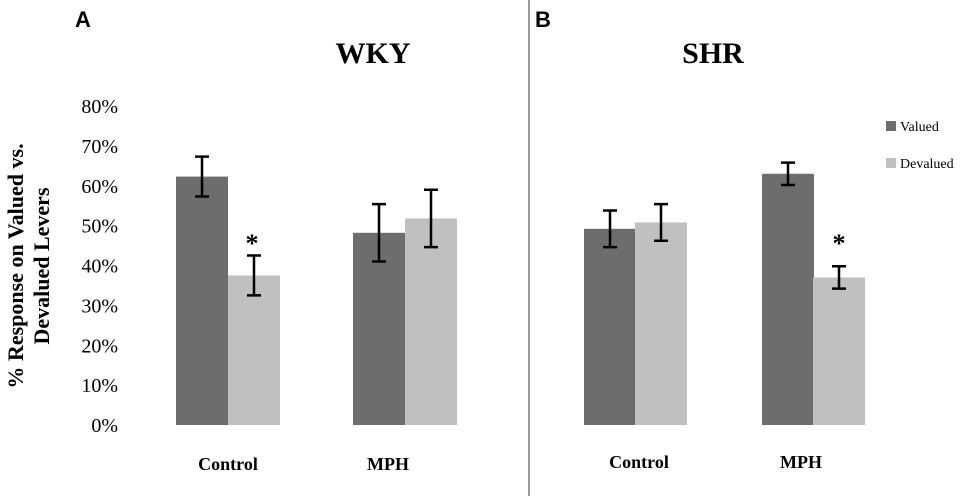 This screenshot has height=496, width=970. What do you see at coordinates (83, 19) in the screenshot?
I see `panel-a-letter: A` at bounding box center [83, 19].